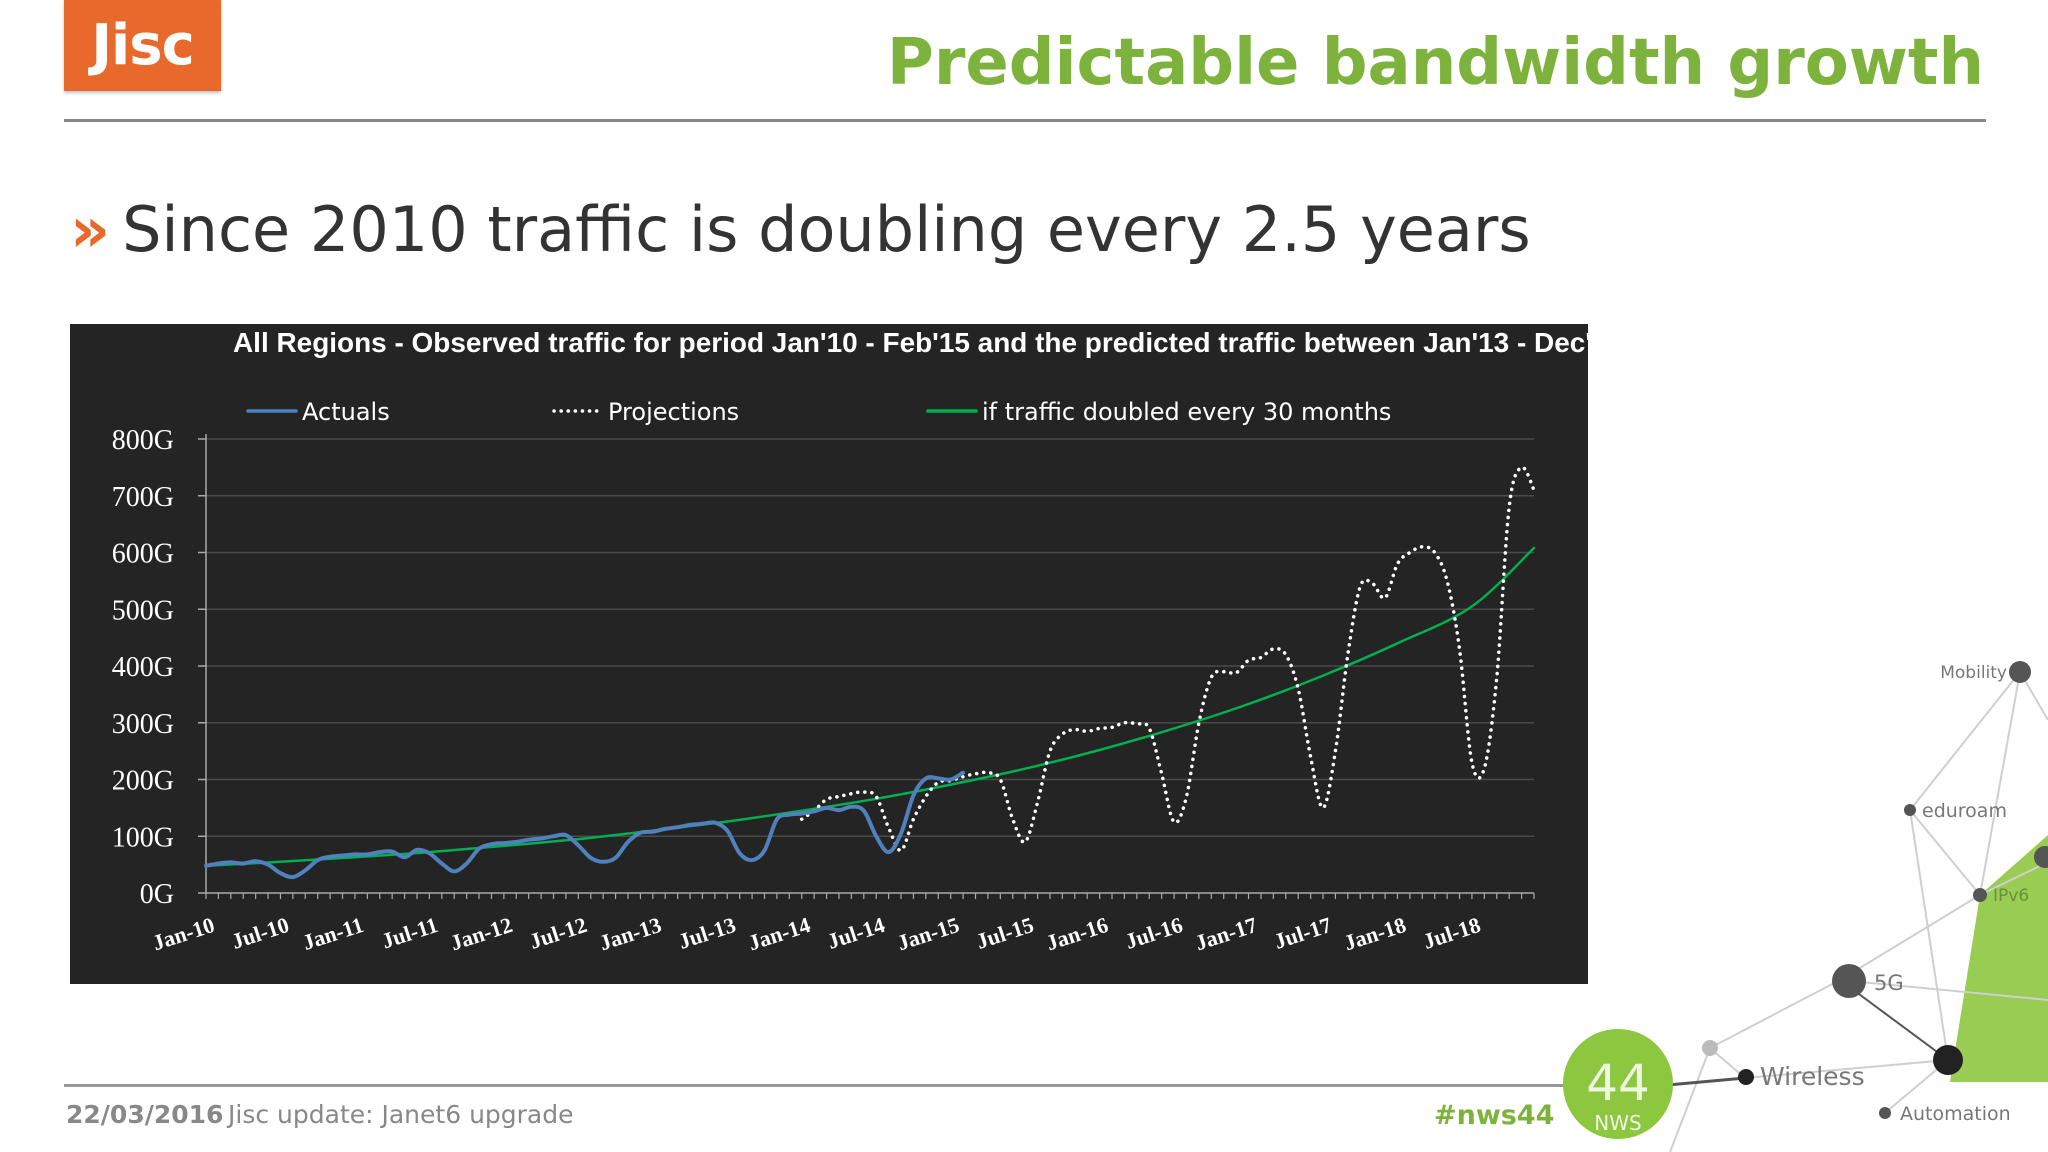 This screenshot has height=1152, width=2048. I want to click on wireless-node-icon, so click(1746, 1077).